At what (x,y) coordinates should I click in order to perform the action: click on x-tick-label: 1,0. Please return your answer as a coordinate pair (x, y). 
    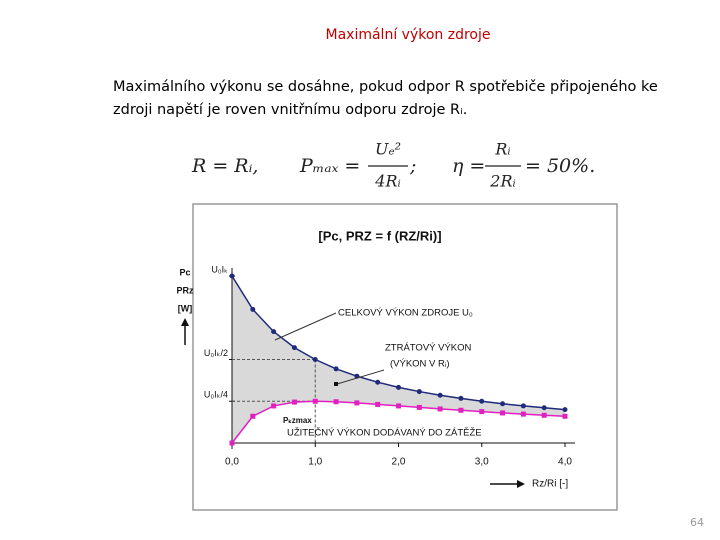
    Looking at the image, I should click on (315, 462).